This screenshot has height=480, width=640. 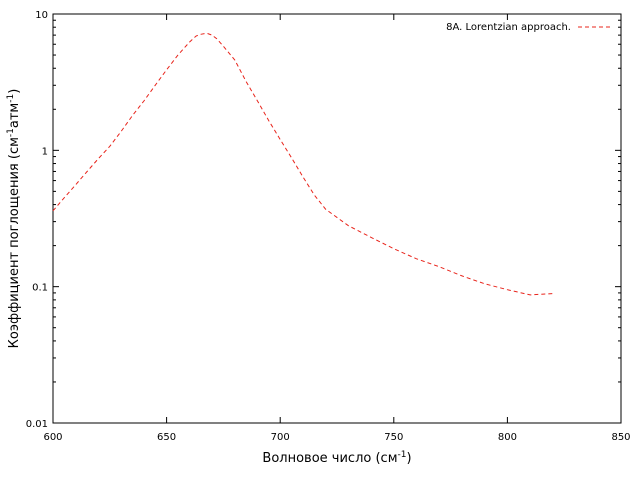 What do you see at coordinates (45, 151) in the screenshot?
I see `y-tick-label: 1` at bounding box center [45, 151].